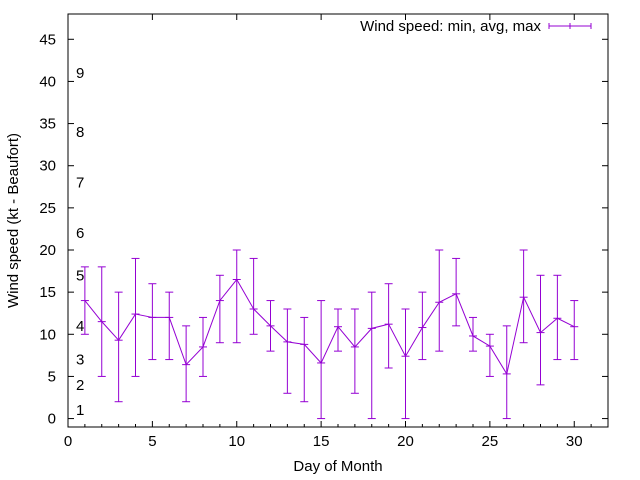 The width and height of the screenshot is (640, 480). Describe the element at coordinates (47, 208) in the screenshot. I see `y-tick-label: 25` at that location.